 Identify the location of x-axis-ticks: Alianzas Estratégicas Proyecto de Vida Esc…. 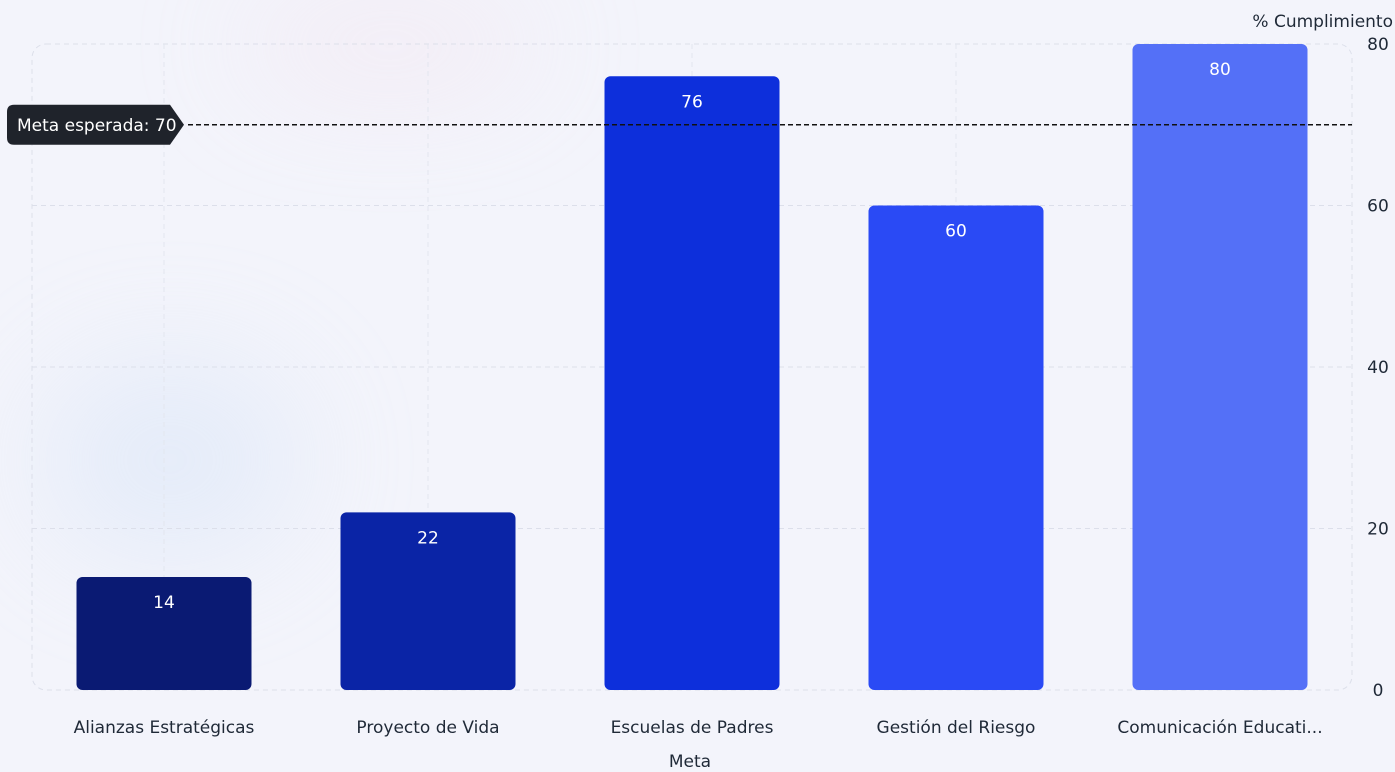
(698, 728).